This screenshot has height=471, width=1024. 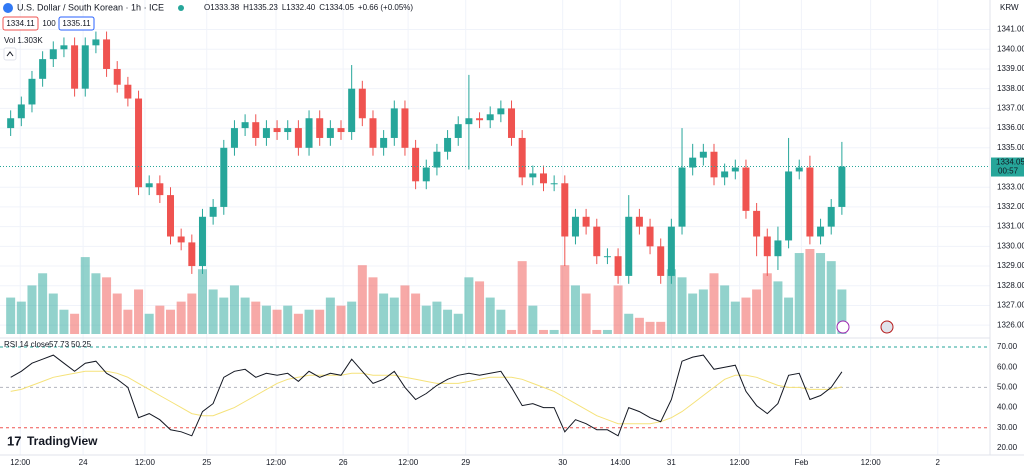 What do you see at coordinates (23, 40) in the screenshot?
I see `volume-label: Vol 1.303K` at bounding box center [23, 40].